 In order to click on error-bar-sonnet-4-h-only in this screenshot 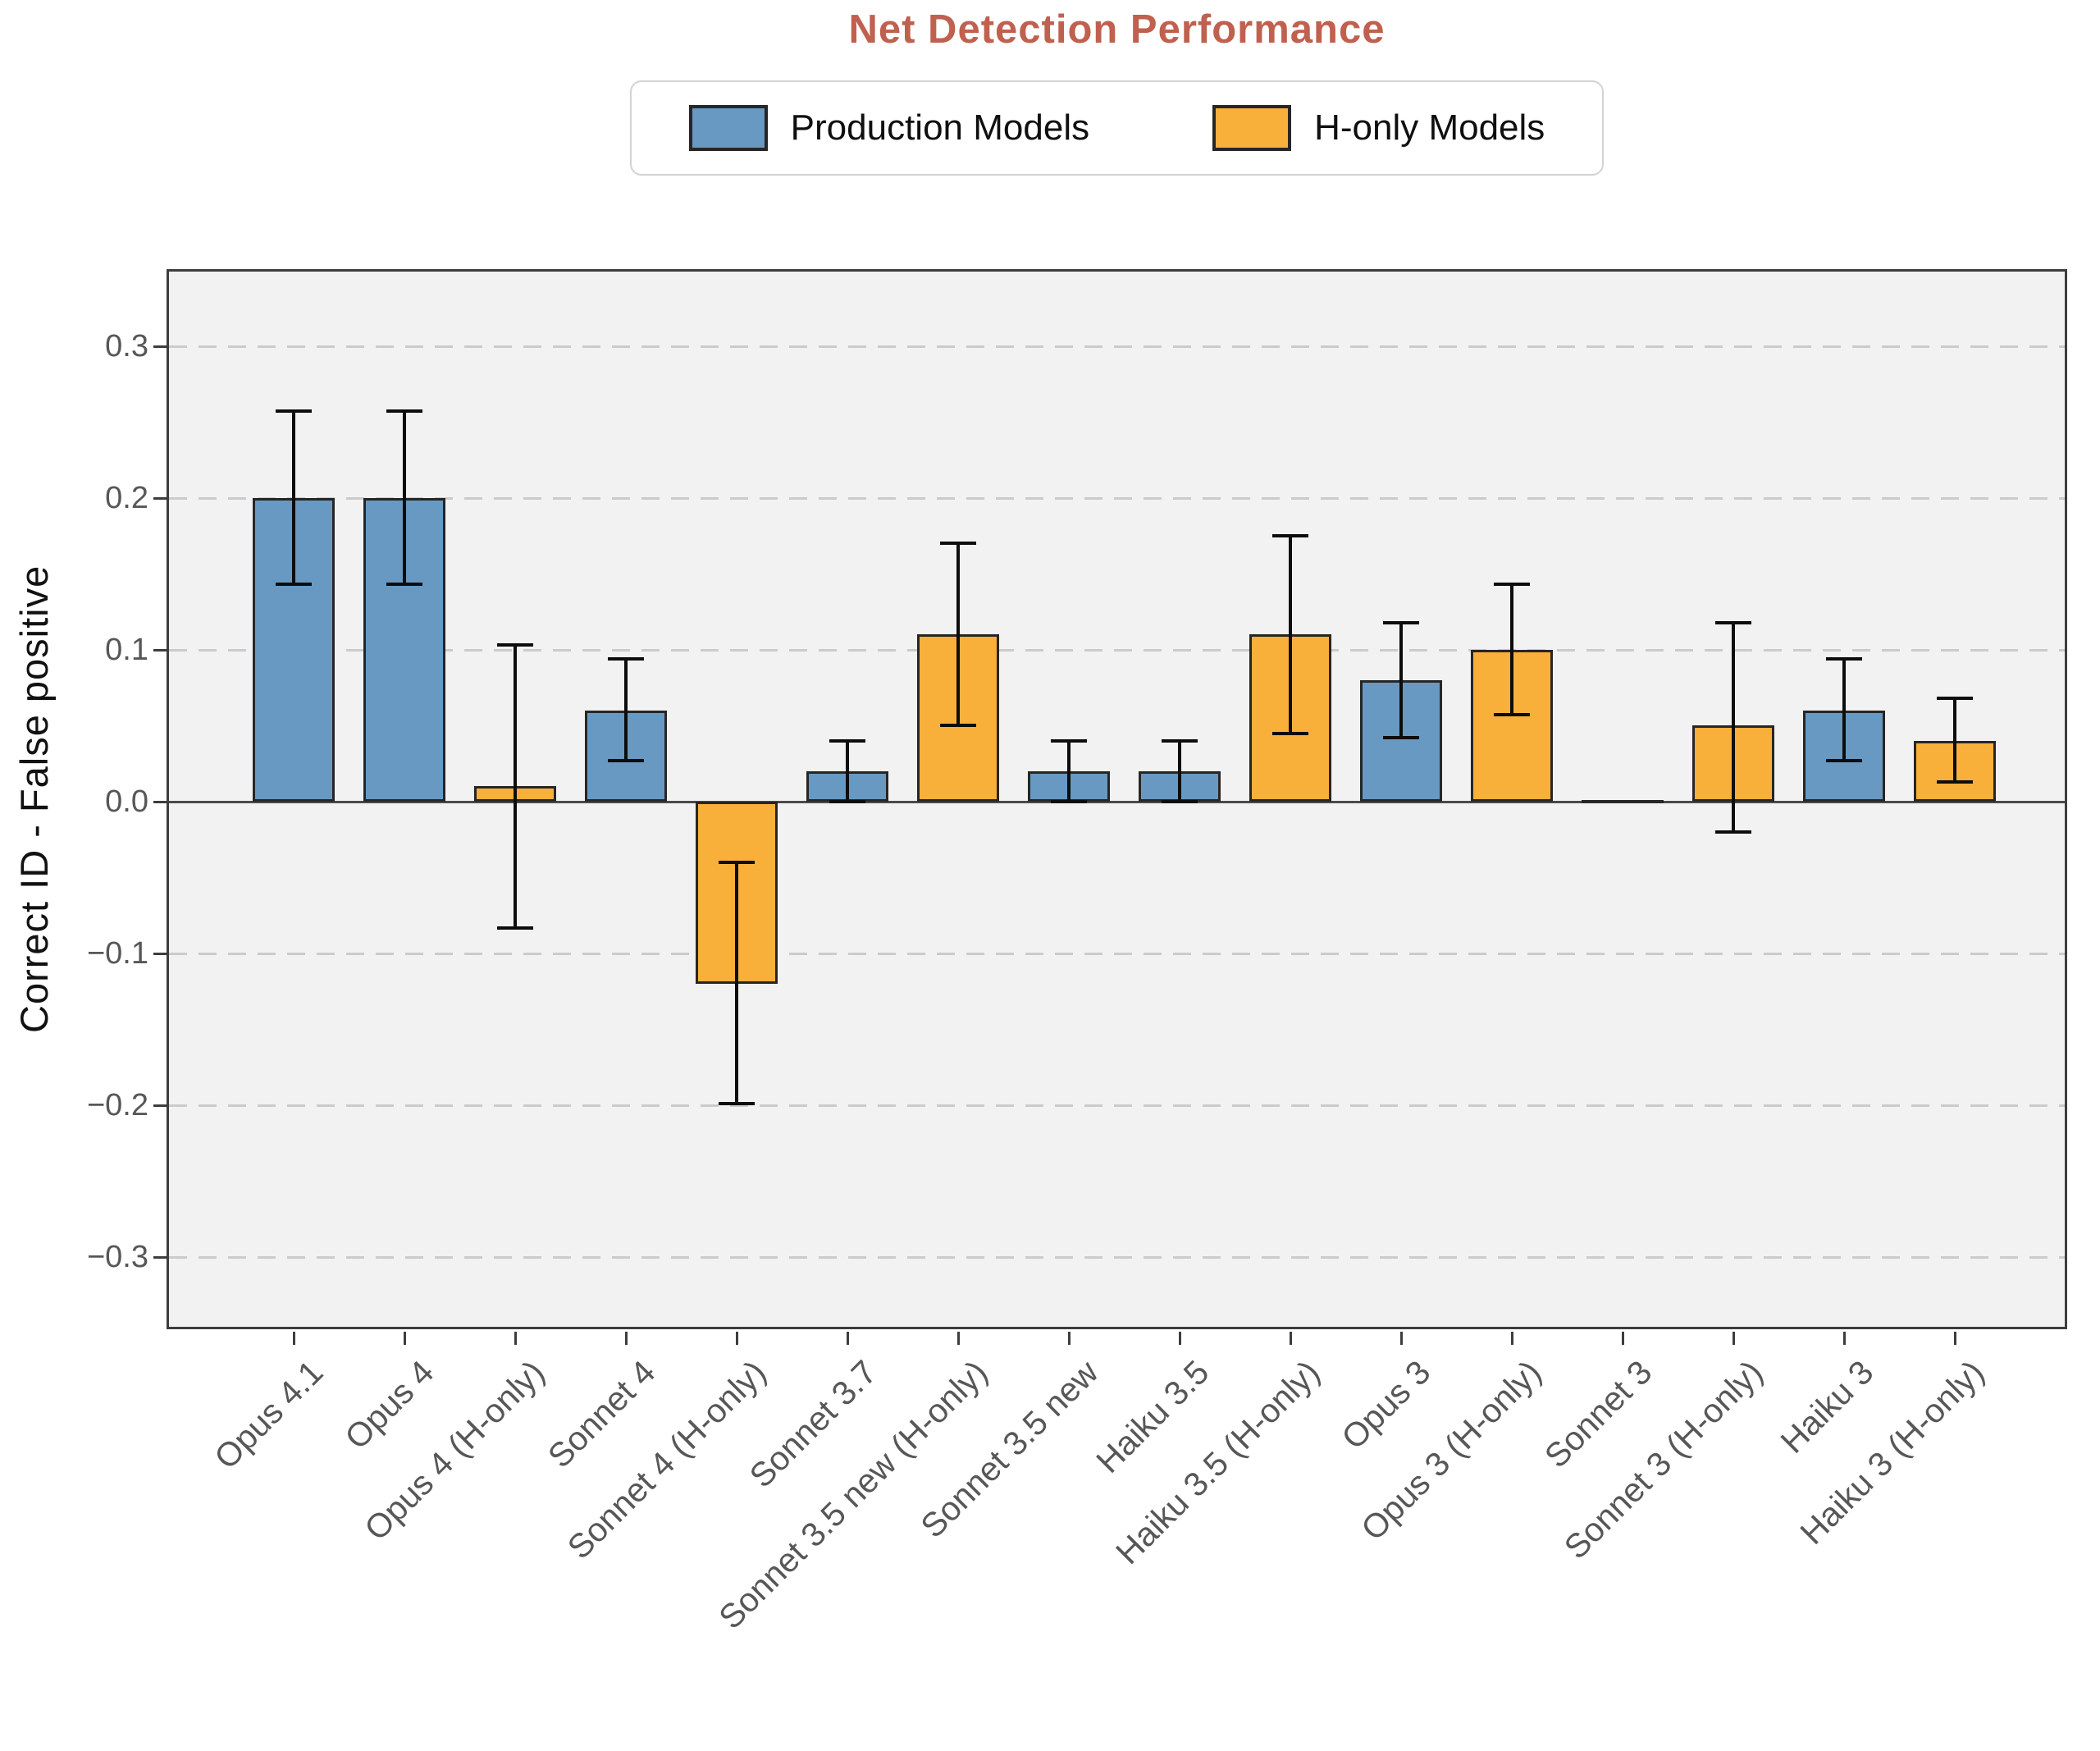, I will do `click(737, 983)`.